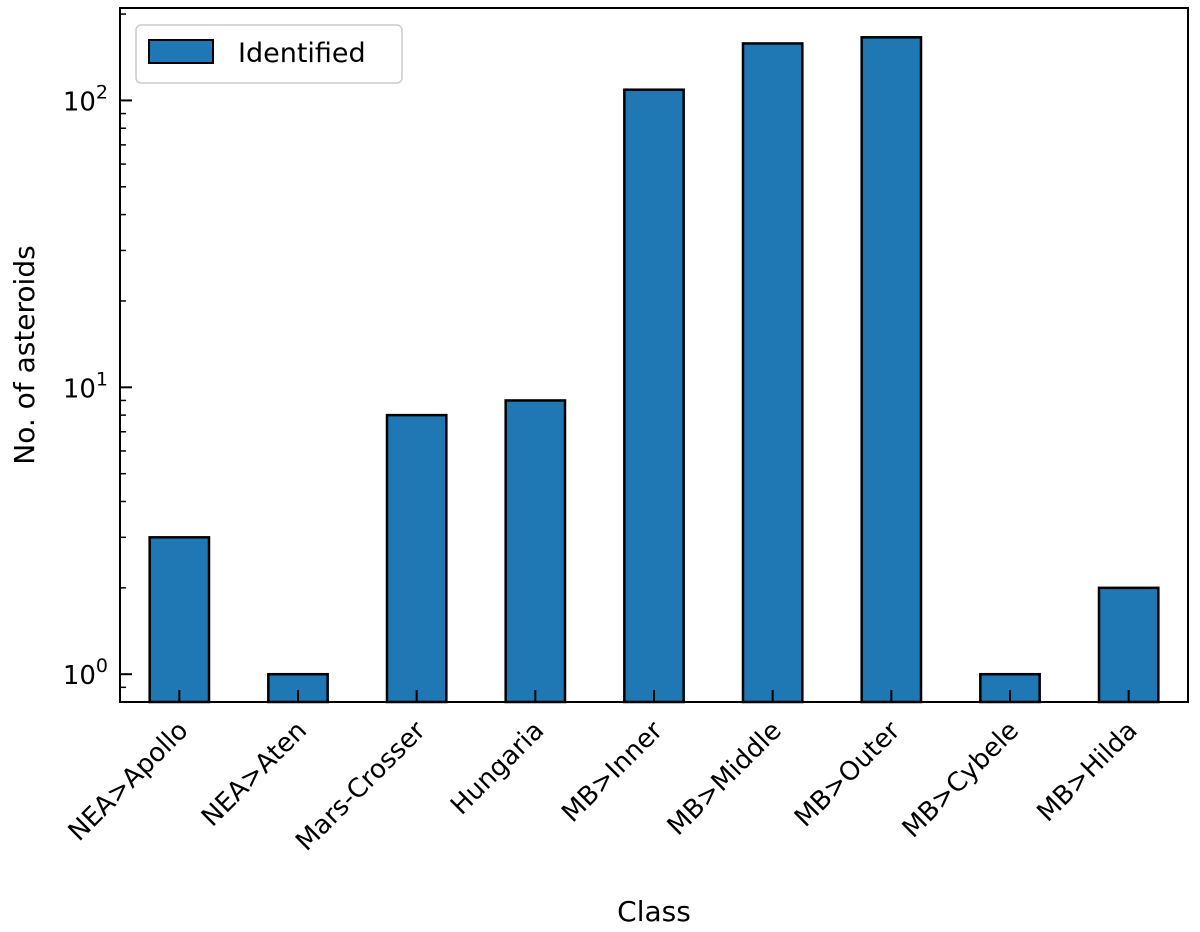 This screenshot has width=1200, height=932. Describe the element at coordinates (848, 775) in the screenshot. I see `x-tick-label: MB>Outer` at that location.